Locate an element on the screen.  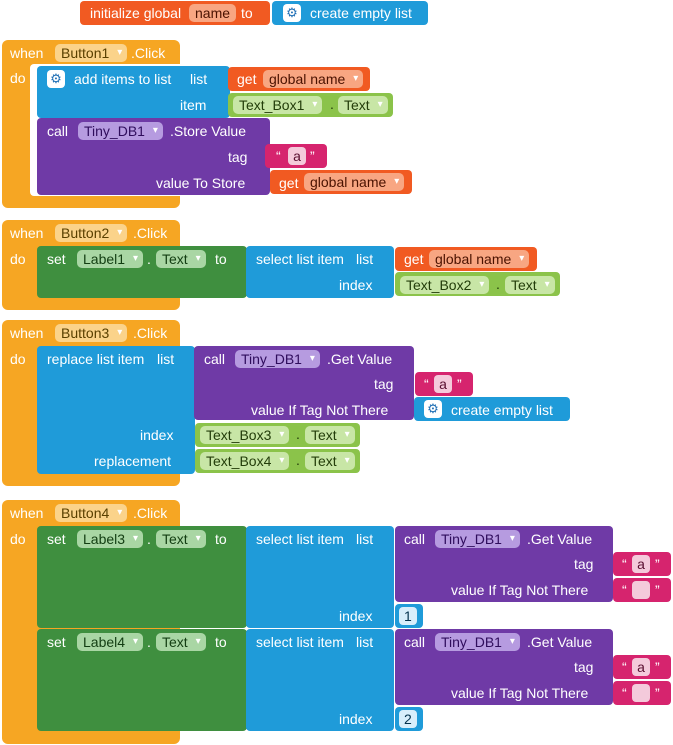
textbox-component-dropdown: Text_Box2 is located at coordinates (445, 285).